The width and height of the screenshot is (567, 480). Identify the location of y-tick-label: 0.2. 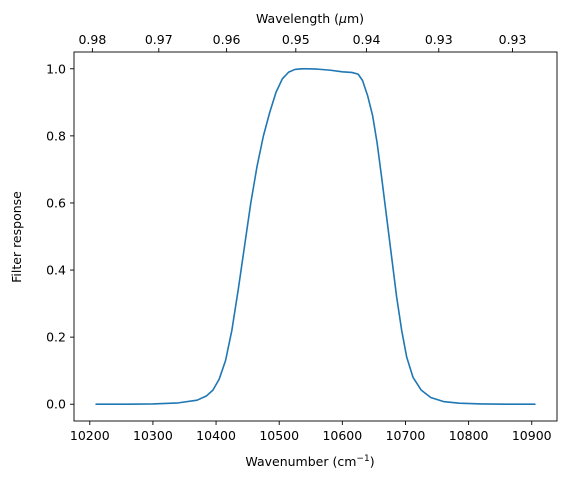
(56, 337).